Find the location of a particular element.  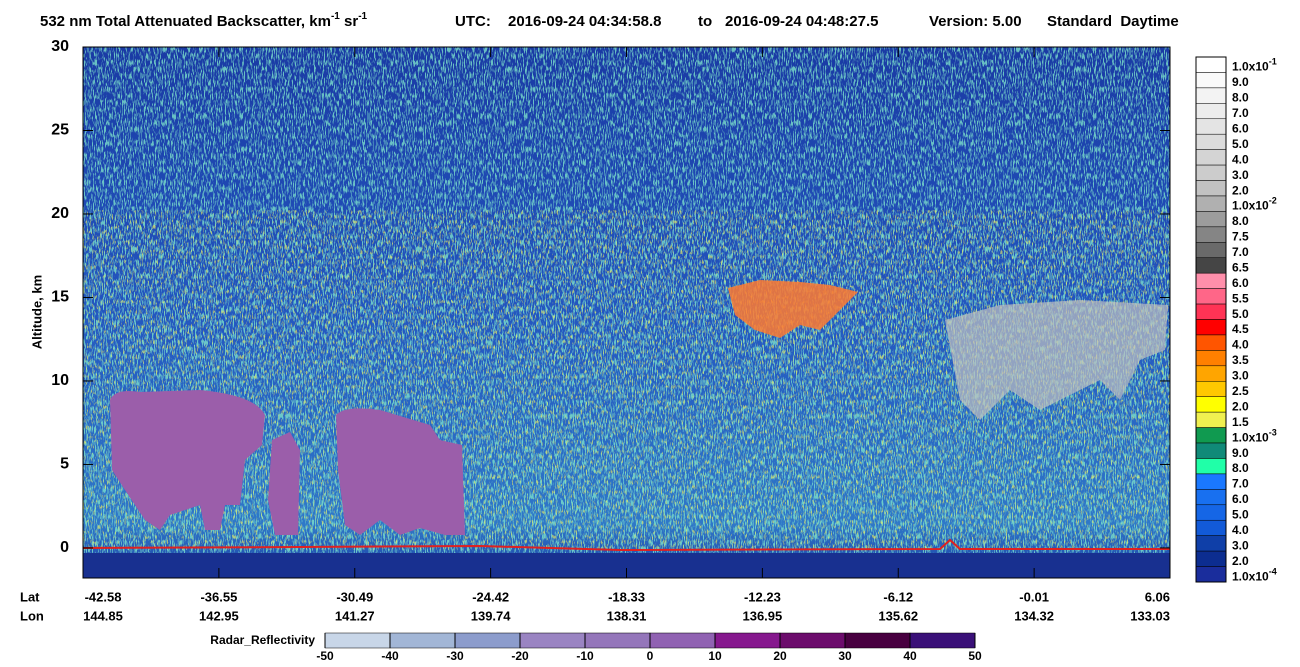

lat-tick-label: -0.01 is located at coordinates (1034, 596).